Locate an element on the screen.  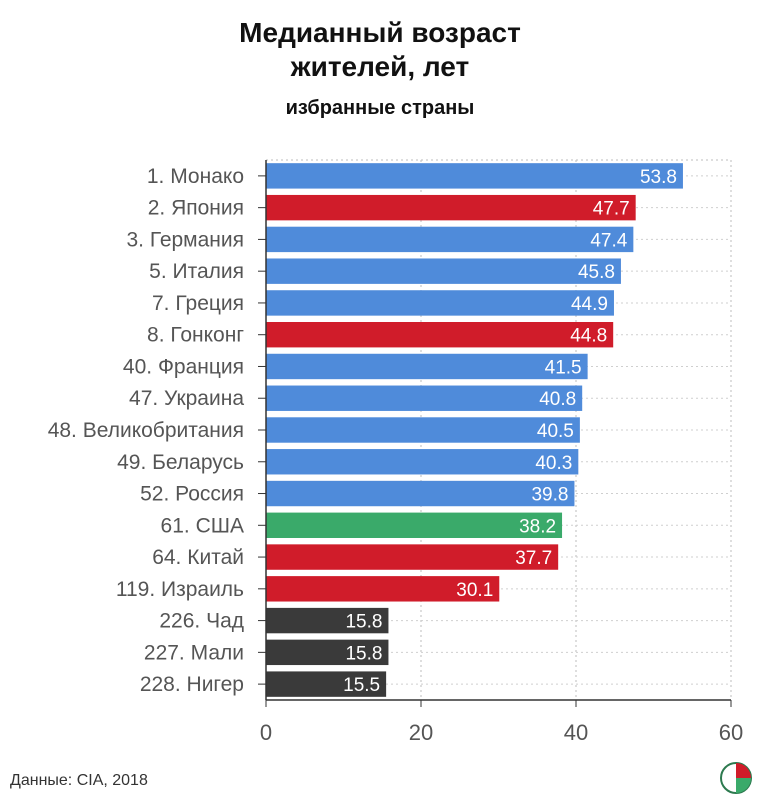
bar-value-label: 45.8 is located at coordinates (596, 272).